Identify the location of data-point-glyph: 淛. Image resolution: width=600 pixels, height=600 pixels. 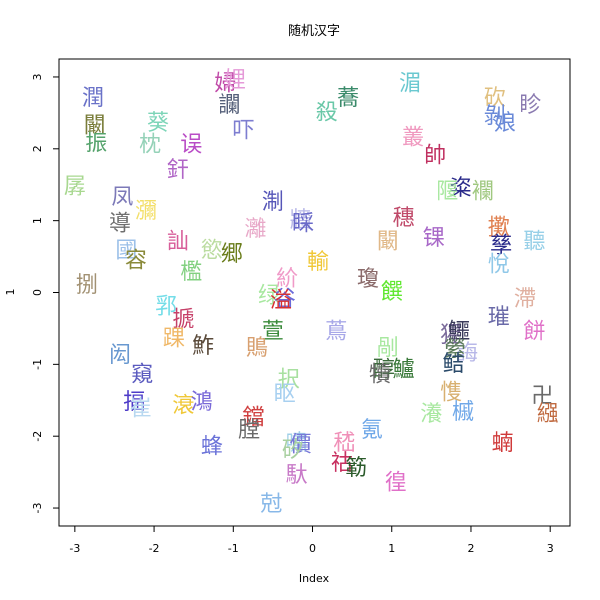
(273, 202).